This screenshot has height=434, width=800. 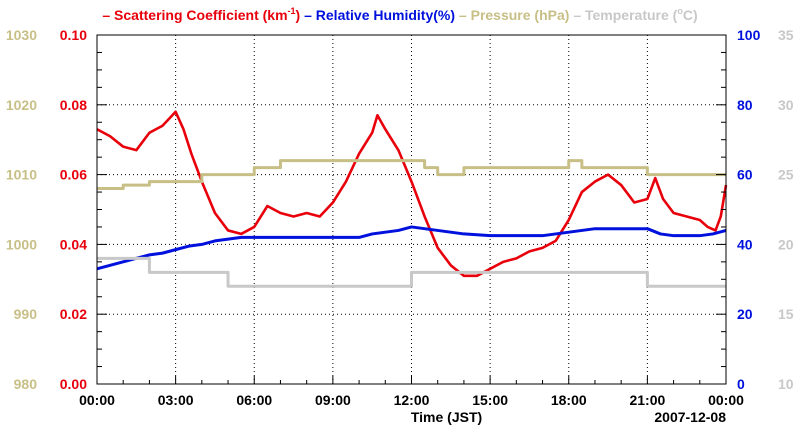 I want to click on series-line-pressure, so click(x=411, y=175).